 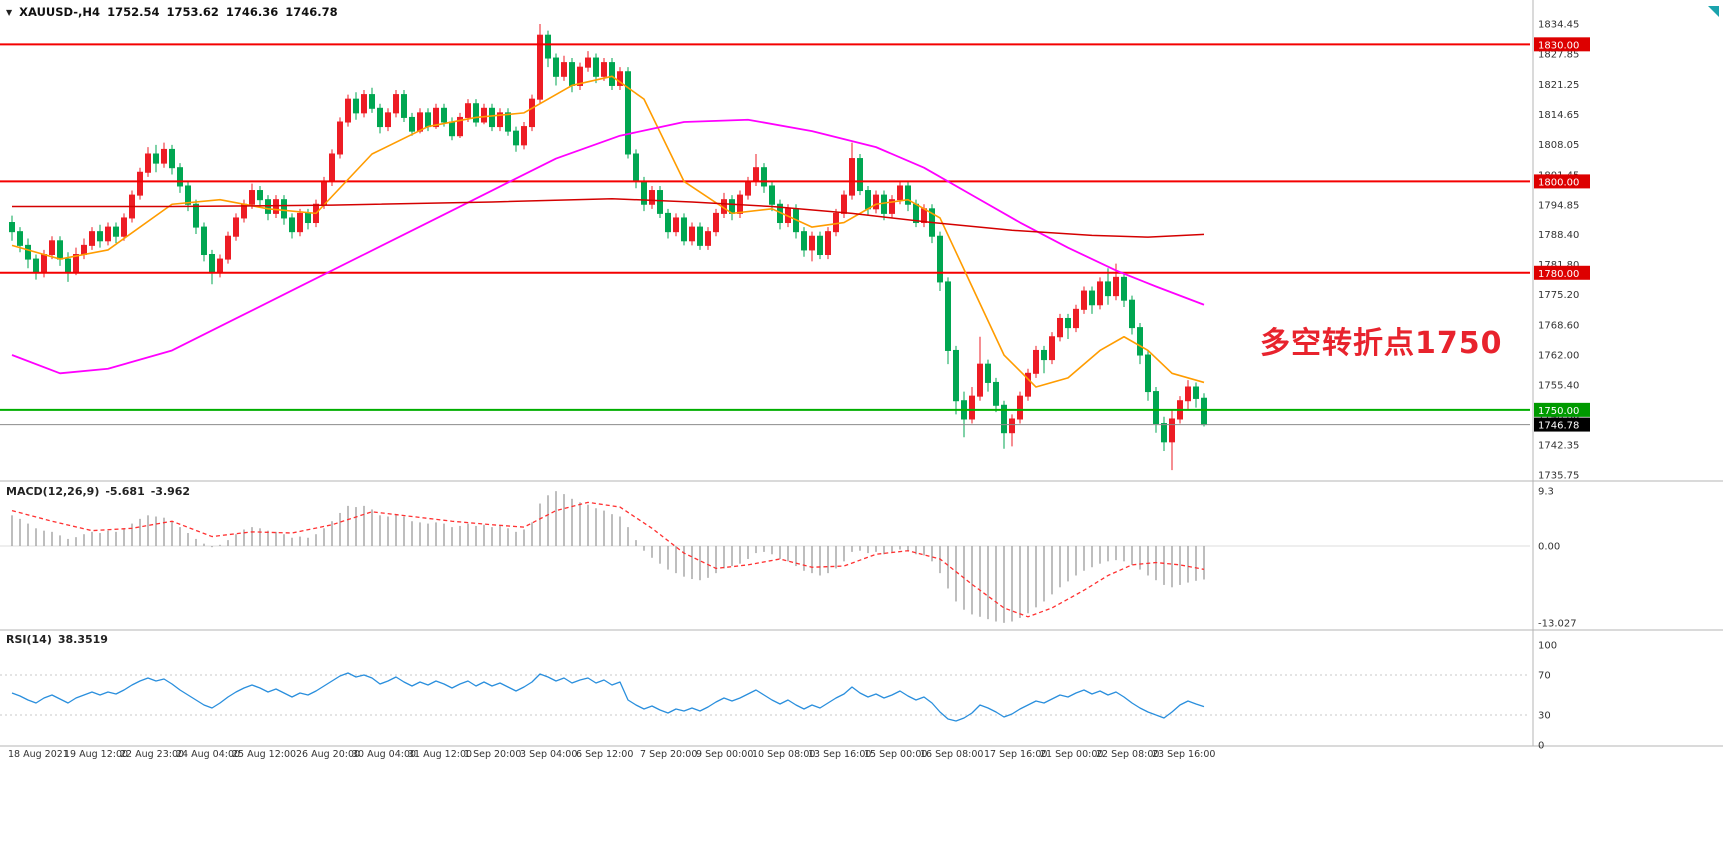 I want to click on macd-indicator-title: MACD(12,26,9) -5.681 -3.962, so click(x=98, y=491).